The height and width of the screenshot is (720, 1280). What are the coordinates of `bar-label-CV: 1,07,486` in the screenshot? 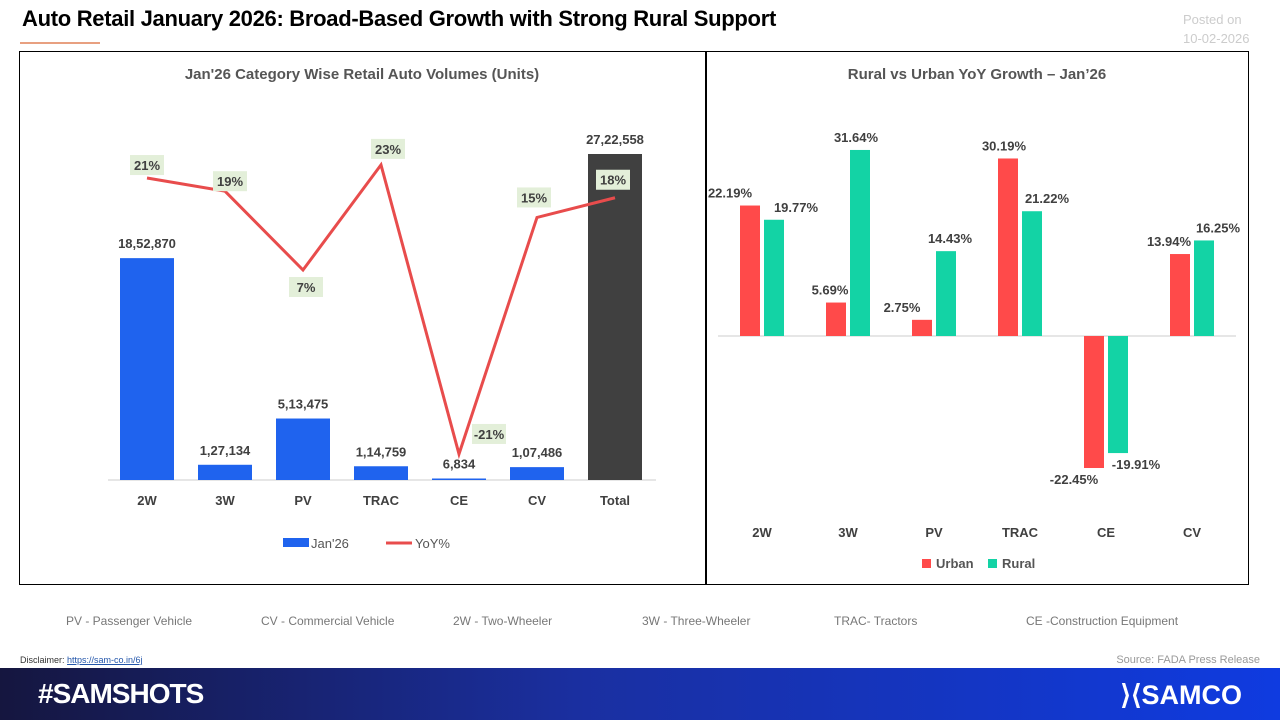 It's located at (537, 452).